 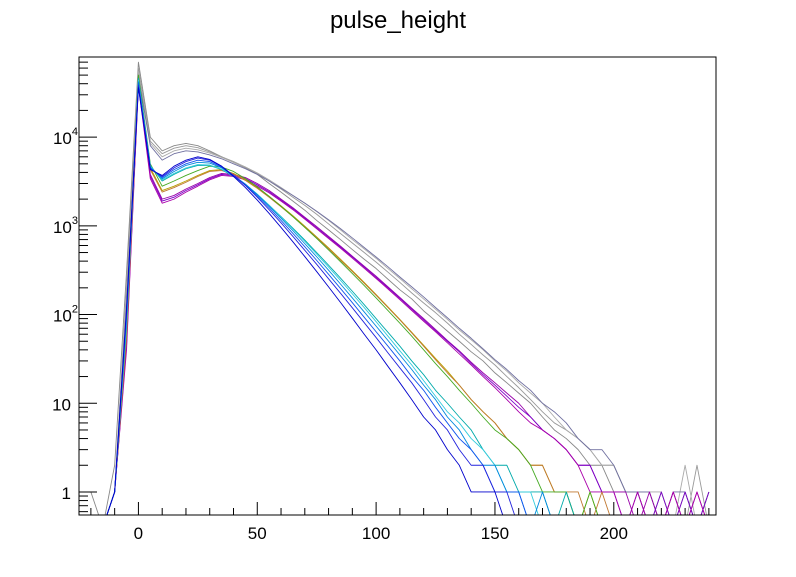 What do you see at coordinates (257, 533) in the screenshot?
I see `x-tick-label: 50` at bounding box center [257, 533].